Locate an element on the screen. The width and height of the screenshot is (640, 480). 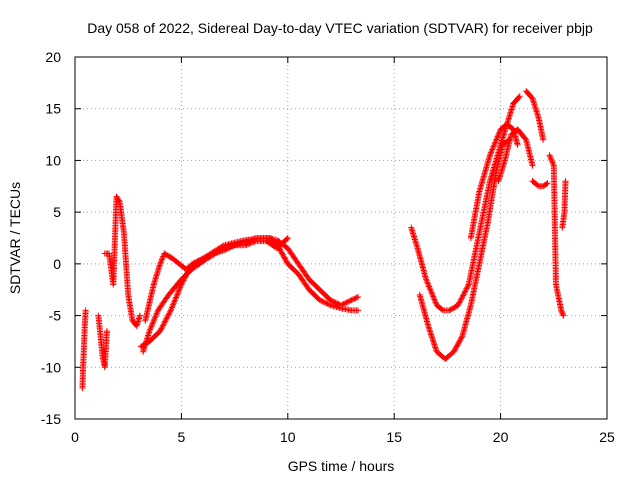
y-tick-label: 20 is located at coordinates (53, 57).